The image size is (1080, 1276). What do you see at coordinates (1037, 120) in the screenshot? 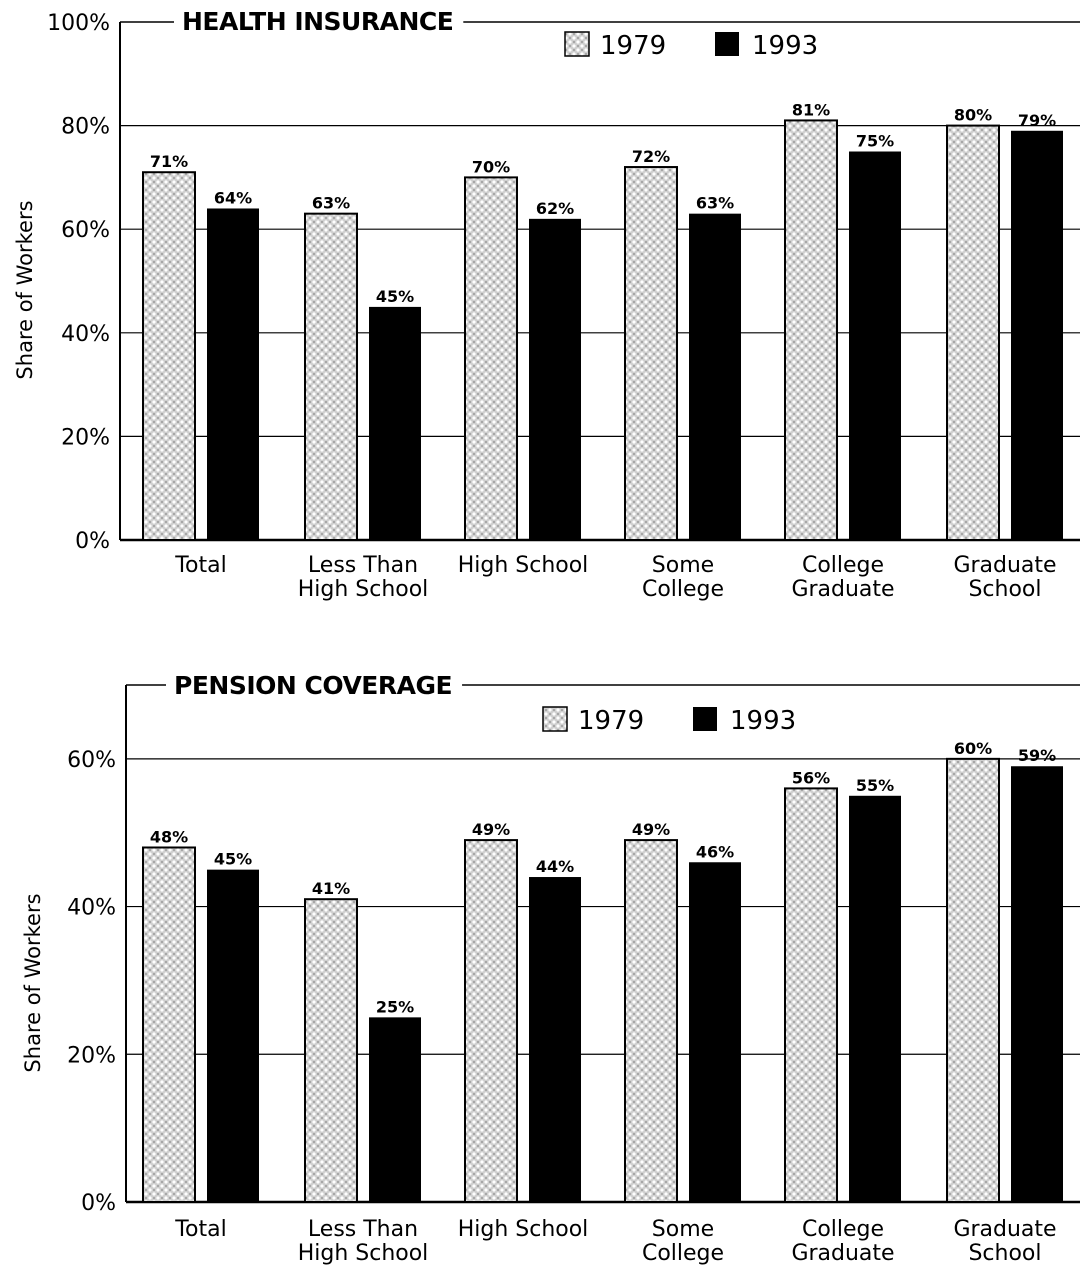
I see `data-label-1993: 79%` at bounding box center [1037, 120].